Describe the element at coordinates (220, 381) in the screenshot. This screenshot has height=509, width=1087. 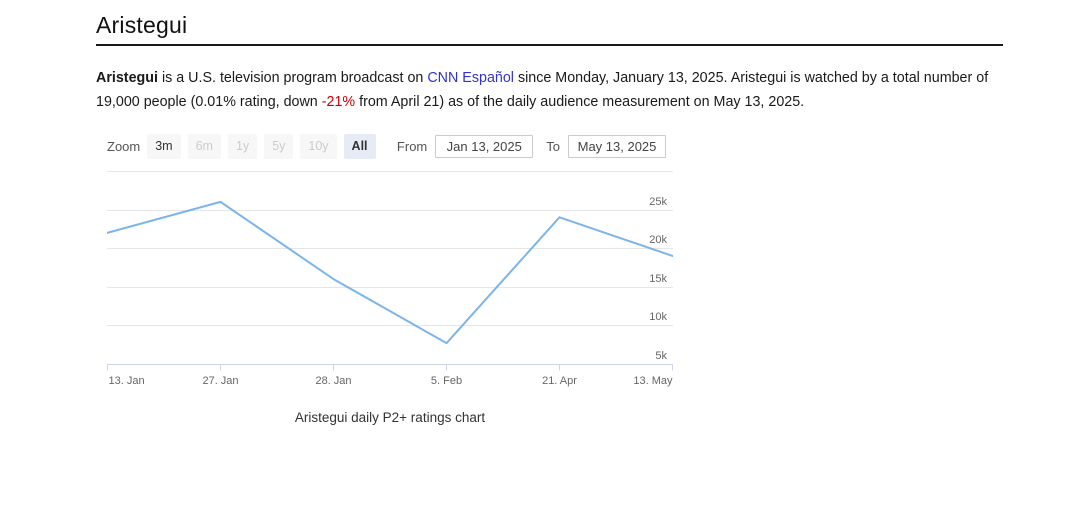
I see `x-axis-label-1: 27. Jan` at that location.